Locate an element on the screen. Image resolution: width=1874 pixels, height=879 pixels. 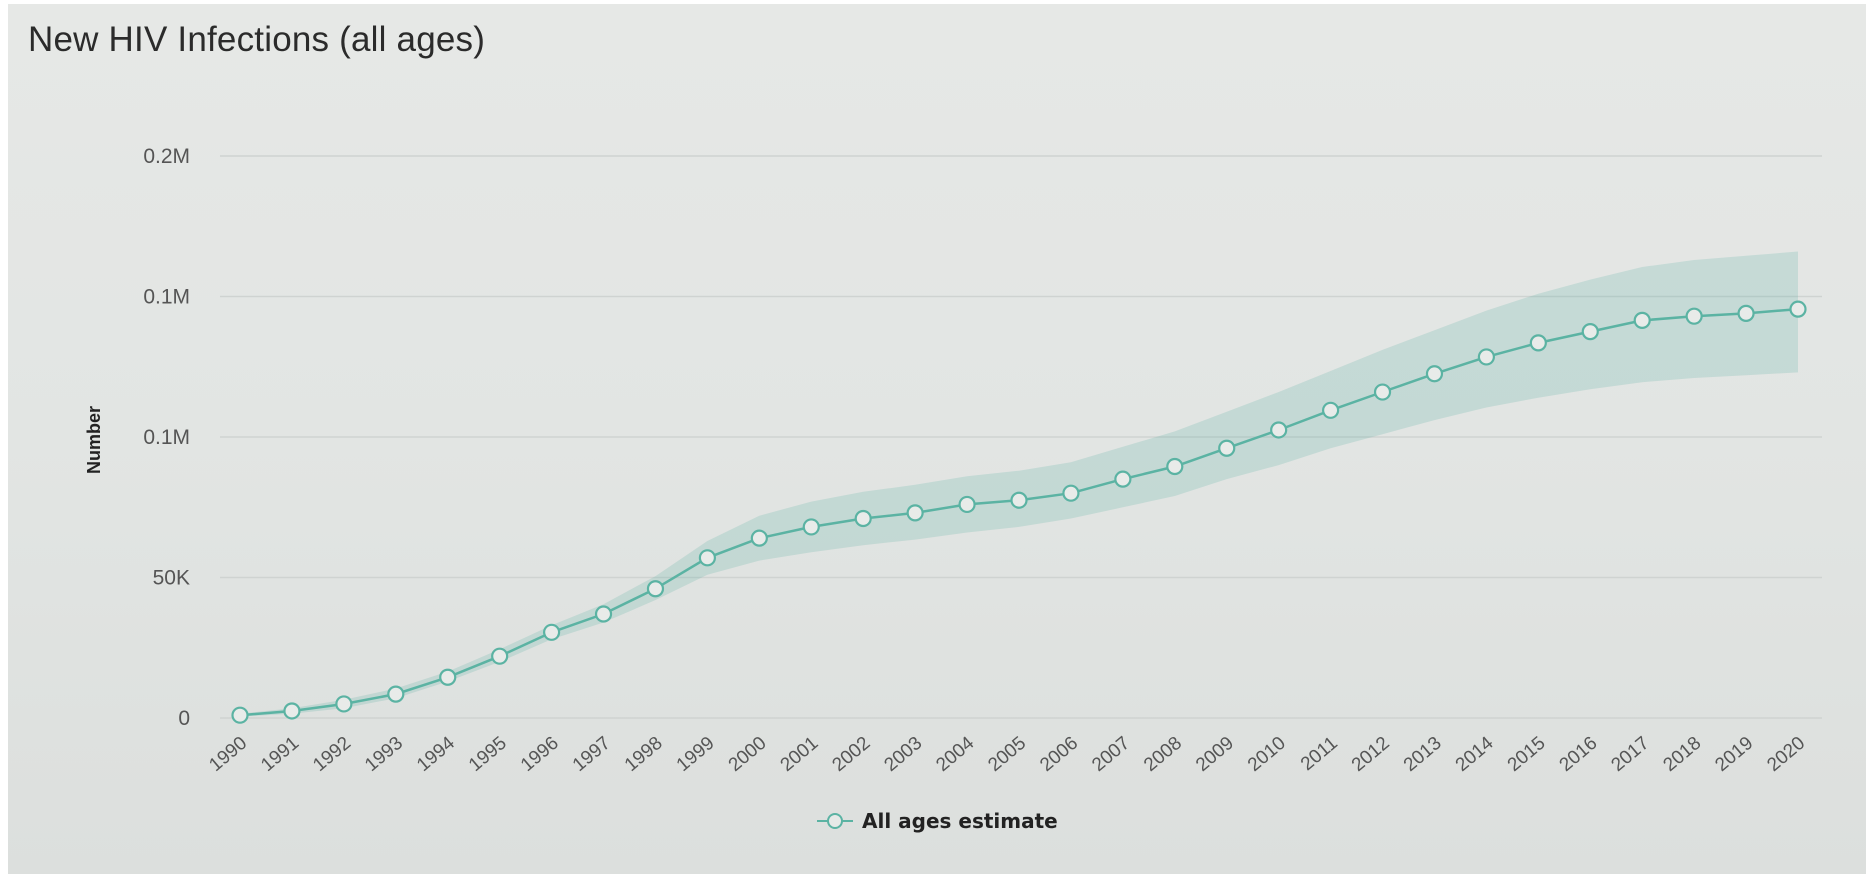
data-point-1998 is located at coordinates (655, 589).